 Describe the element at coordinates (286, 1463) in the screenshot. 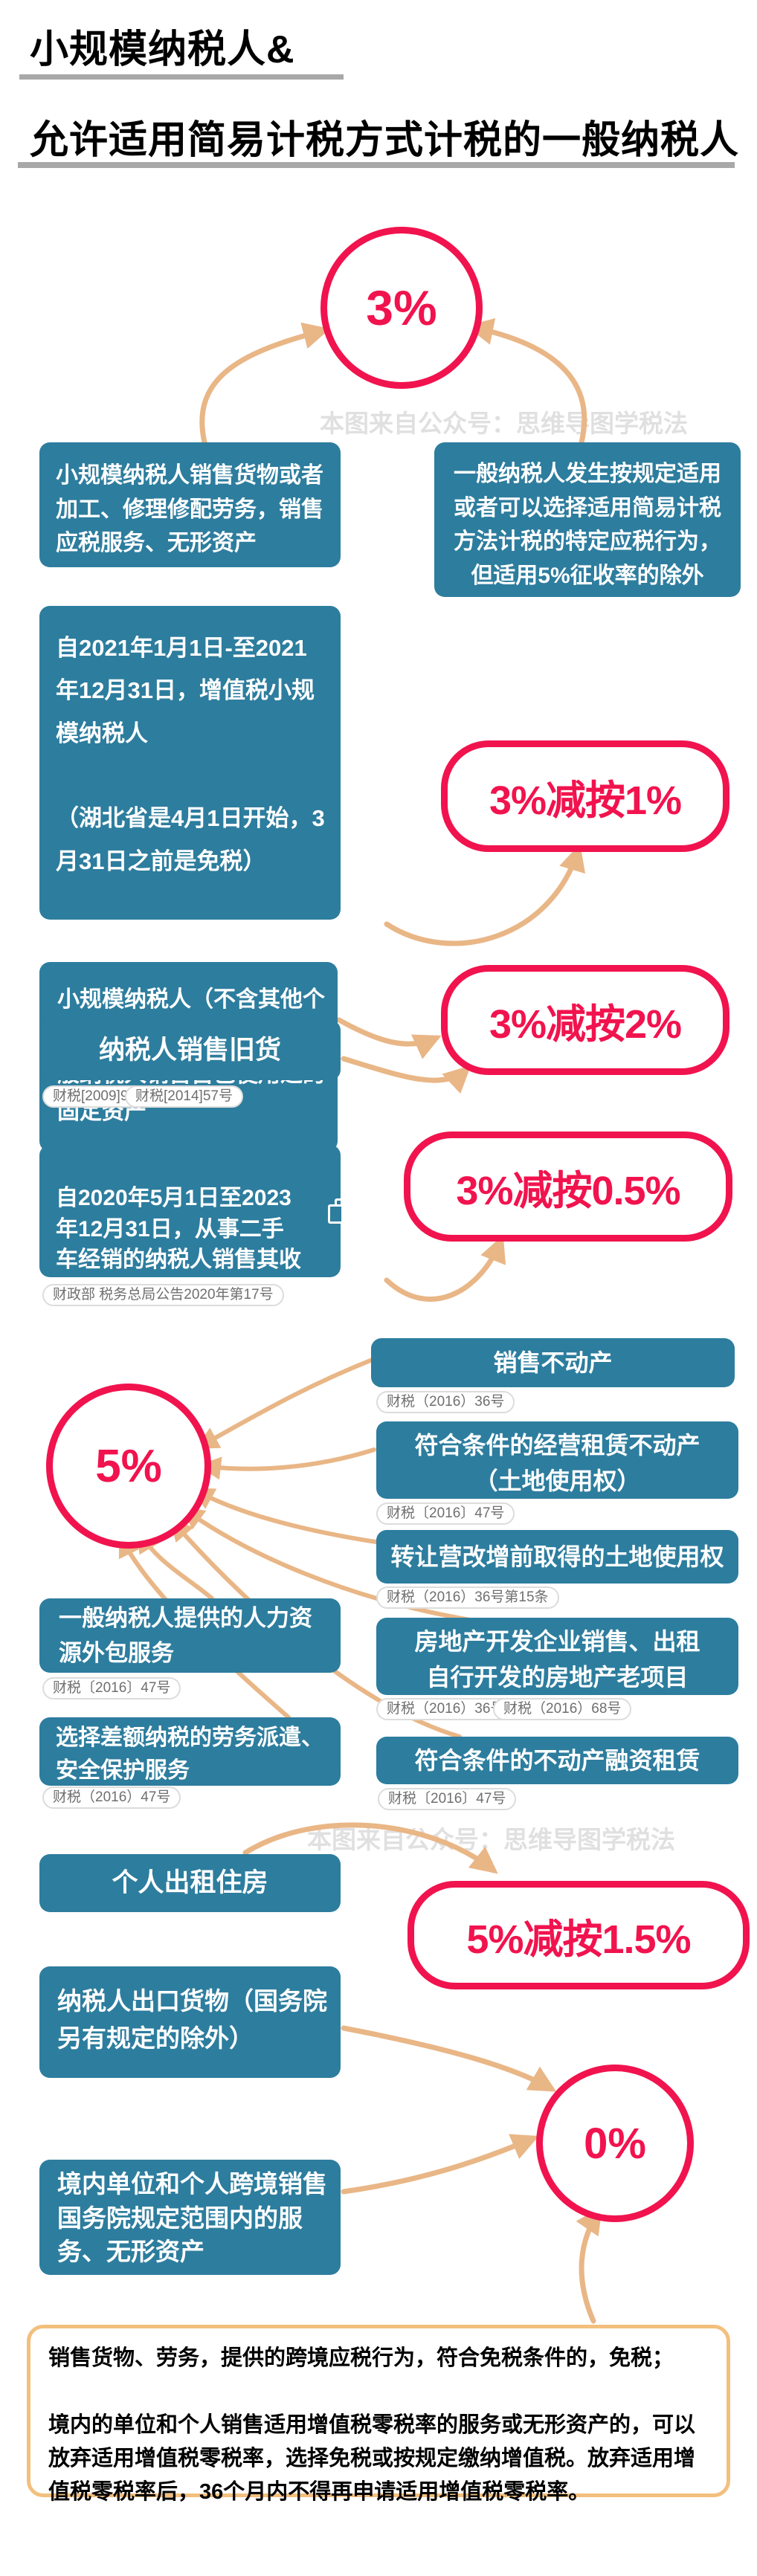

I see `arrow-boxH-to-5pct` at that location.